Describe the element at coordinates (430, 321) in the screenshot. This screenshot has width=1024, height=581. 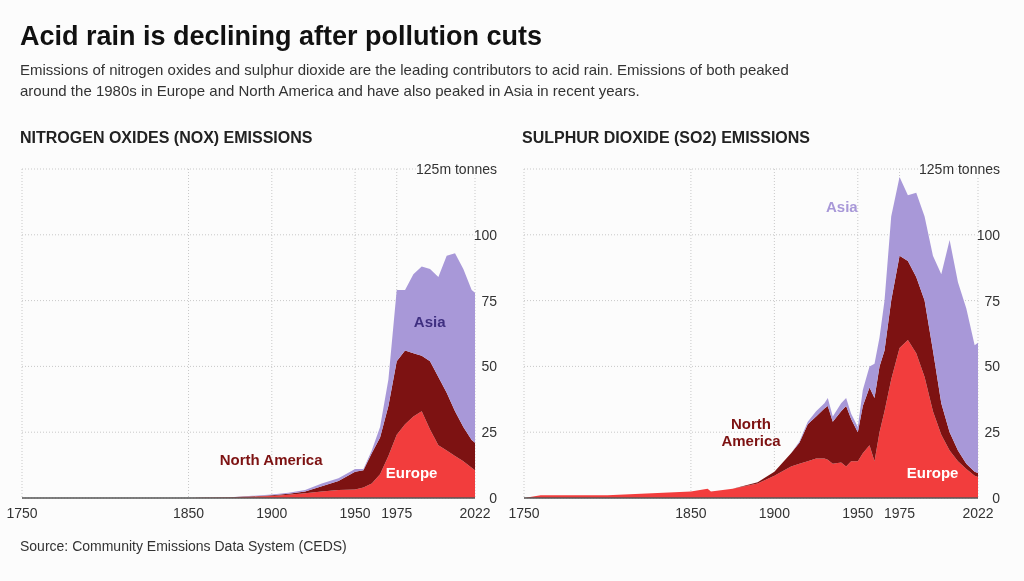
I see `series-label: Asia` at that location.